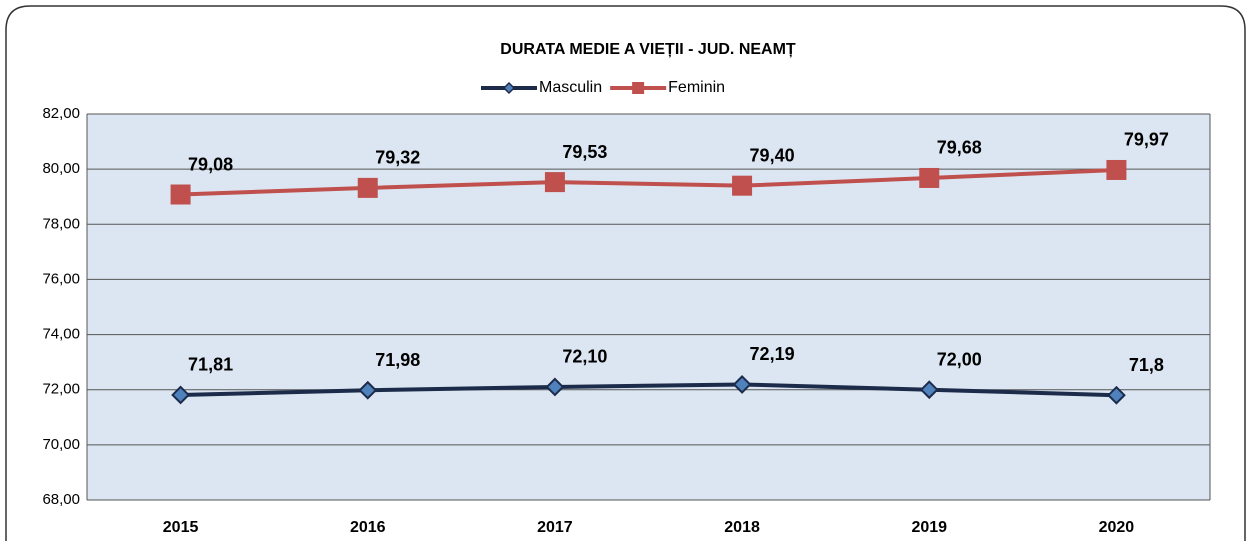 This screenshot has width=1251, height=546. Describe the element at coordinates (555, 527) in the screenshot. I see `x-tick-label: 2017` at that location.